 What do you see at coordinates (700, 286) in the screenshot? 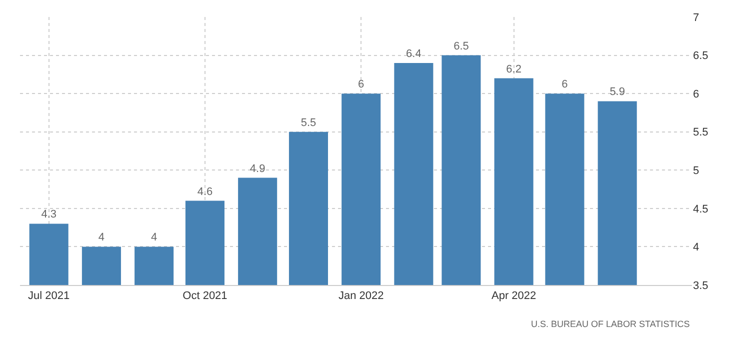
I see `y-tick-label: 3.5` at bounding box center [700, 286].